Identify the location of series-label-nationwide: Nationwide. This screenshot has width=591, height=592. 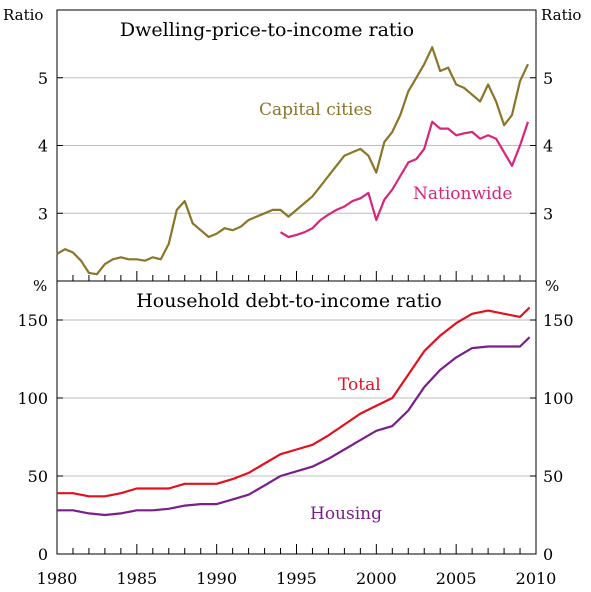
(462, 194).